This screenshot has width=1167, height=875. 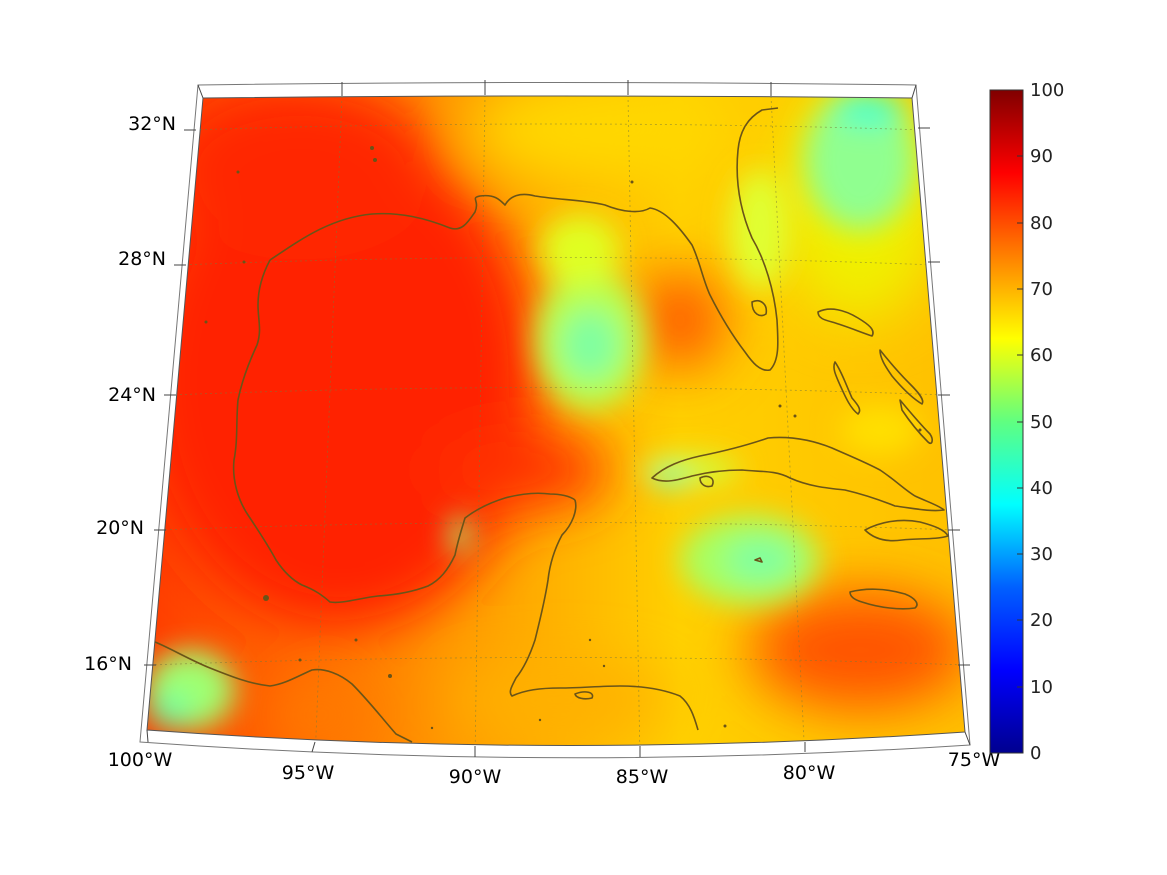 I want to click on bahamas-eleuthera, so click(x=901, y=377).